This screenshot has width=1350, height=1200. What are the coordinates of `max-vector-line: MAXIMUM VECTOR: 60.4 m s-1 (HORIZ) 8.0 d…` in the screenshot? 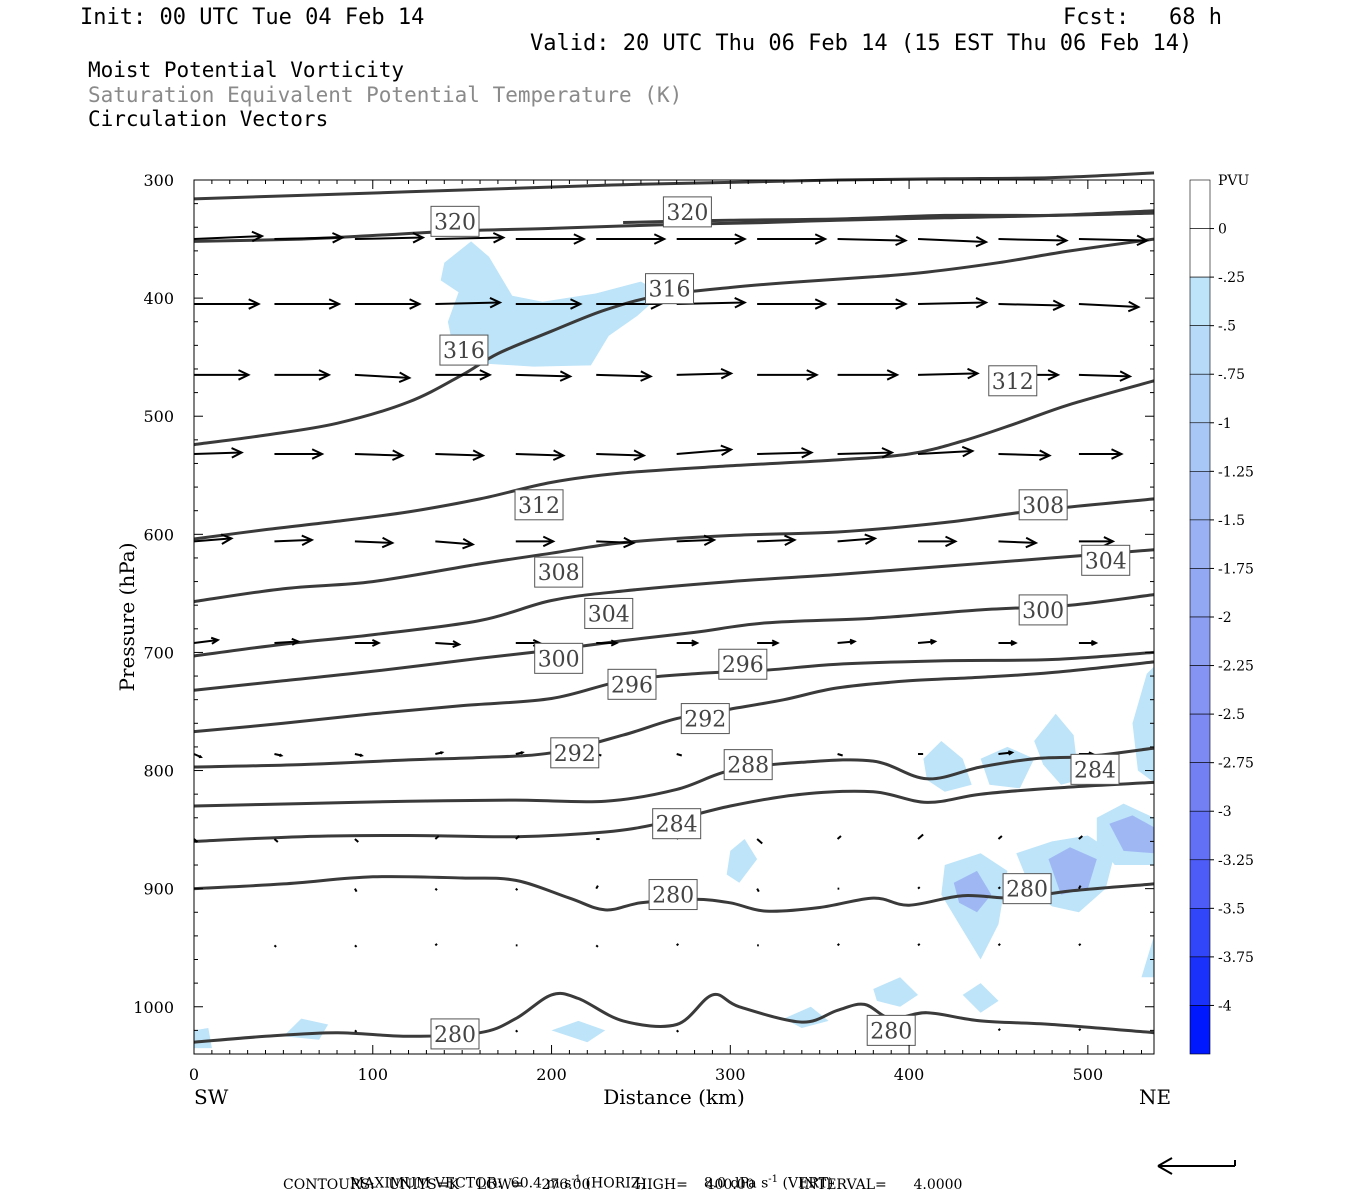 It's located at (587, 1175).